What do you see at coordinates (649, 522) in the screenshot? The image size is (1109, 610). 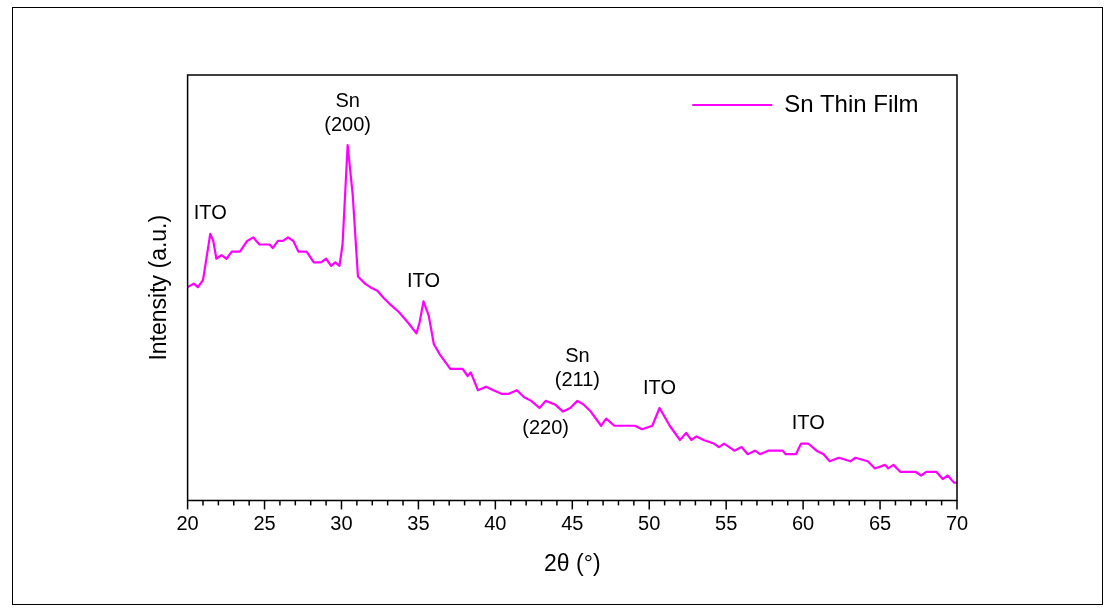 I see `x-tick-label: 50` at bounding box center [649, 522].